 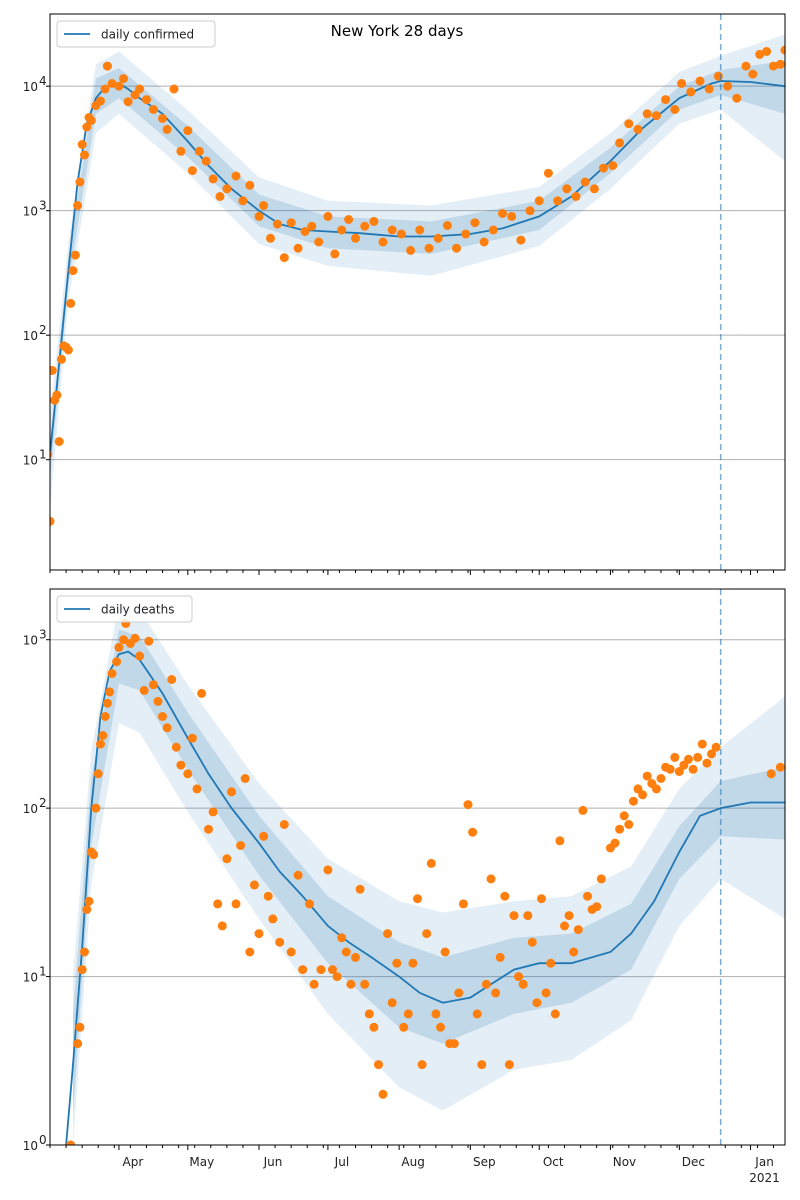 I want to click on legend-box, so click(x=136, y=34).